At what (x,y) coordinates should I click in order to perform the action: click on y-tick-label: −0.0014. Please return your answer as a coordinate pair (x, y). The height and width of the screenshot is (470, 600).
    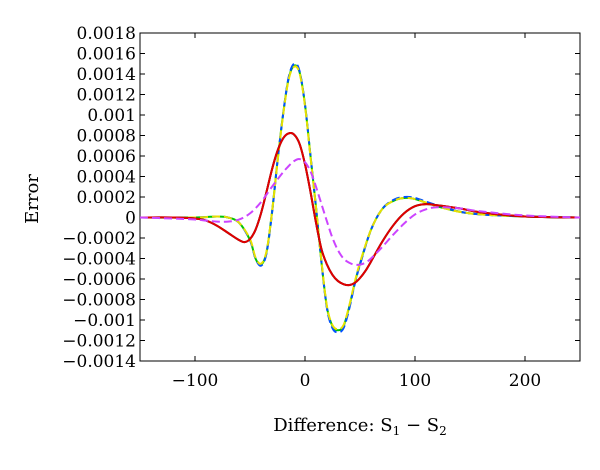
    Looking at the image, I should click on (99, 362).